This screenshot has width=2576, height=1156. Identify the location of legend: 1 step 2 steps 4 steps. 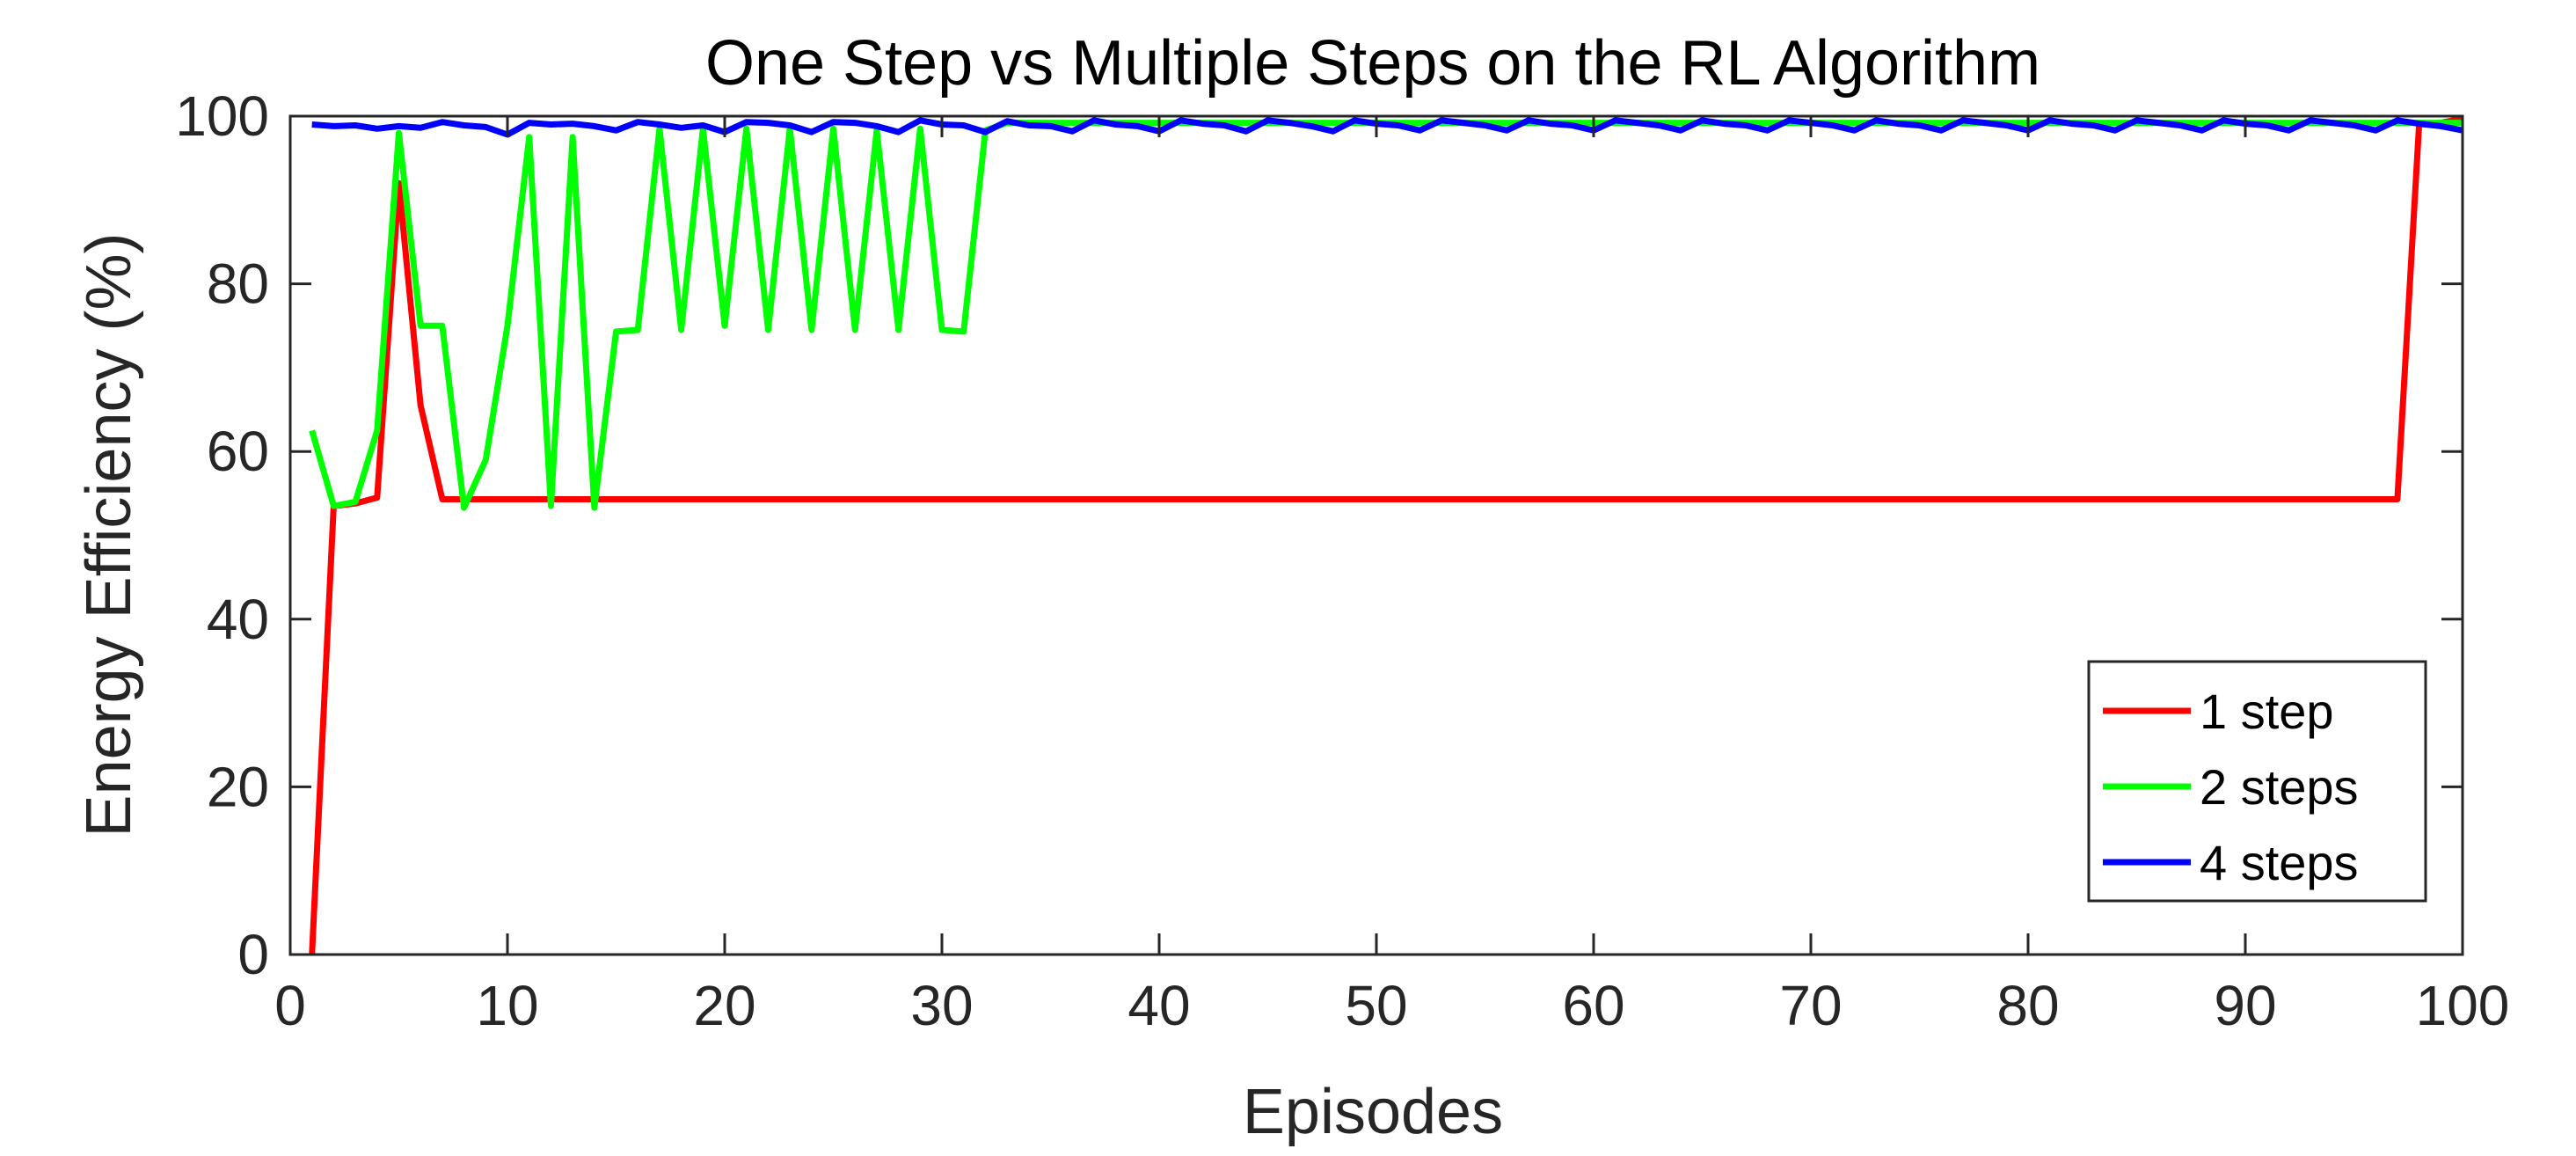
(2257, 781).